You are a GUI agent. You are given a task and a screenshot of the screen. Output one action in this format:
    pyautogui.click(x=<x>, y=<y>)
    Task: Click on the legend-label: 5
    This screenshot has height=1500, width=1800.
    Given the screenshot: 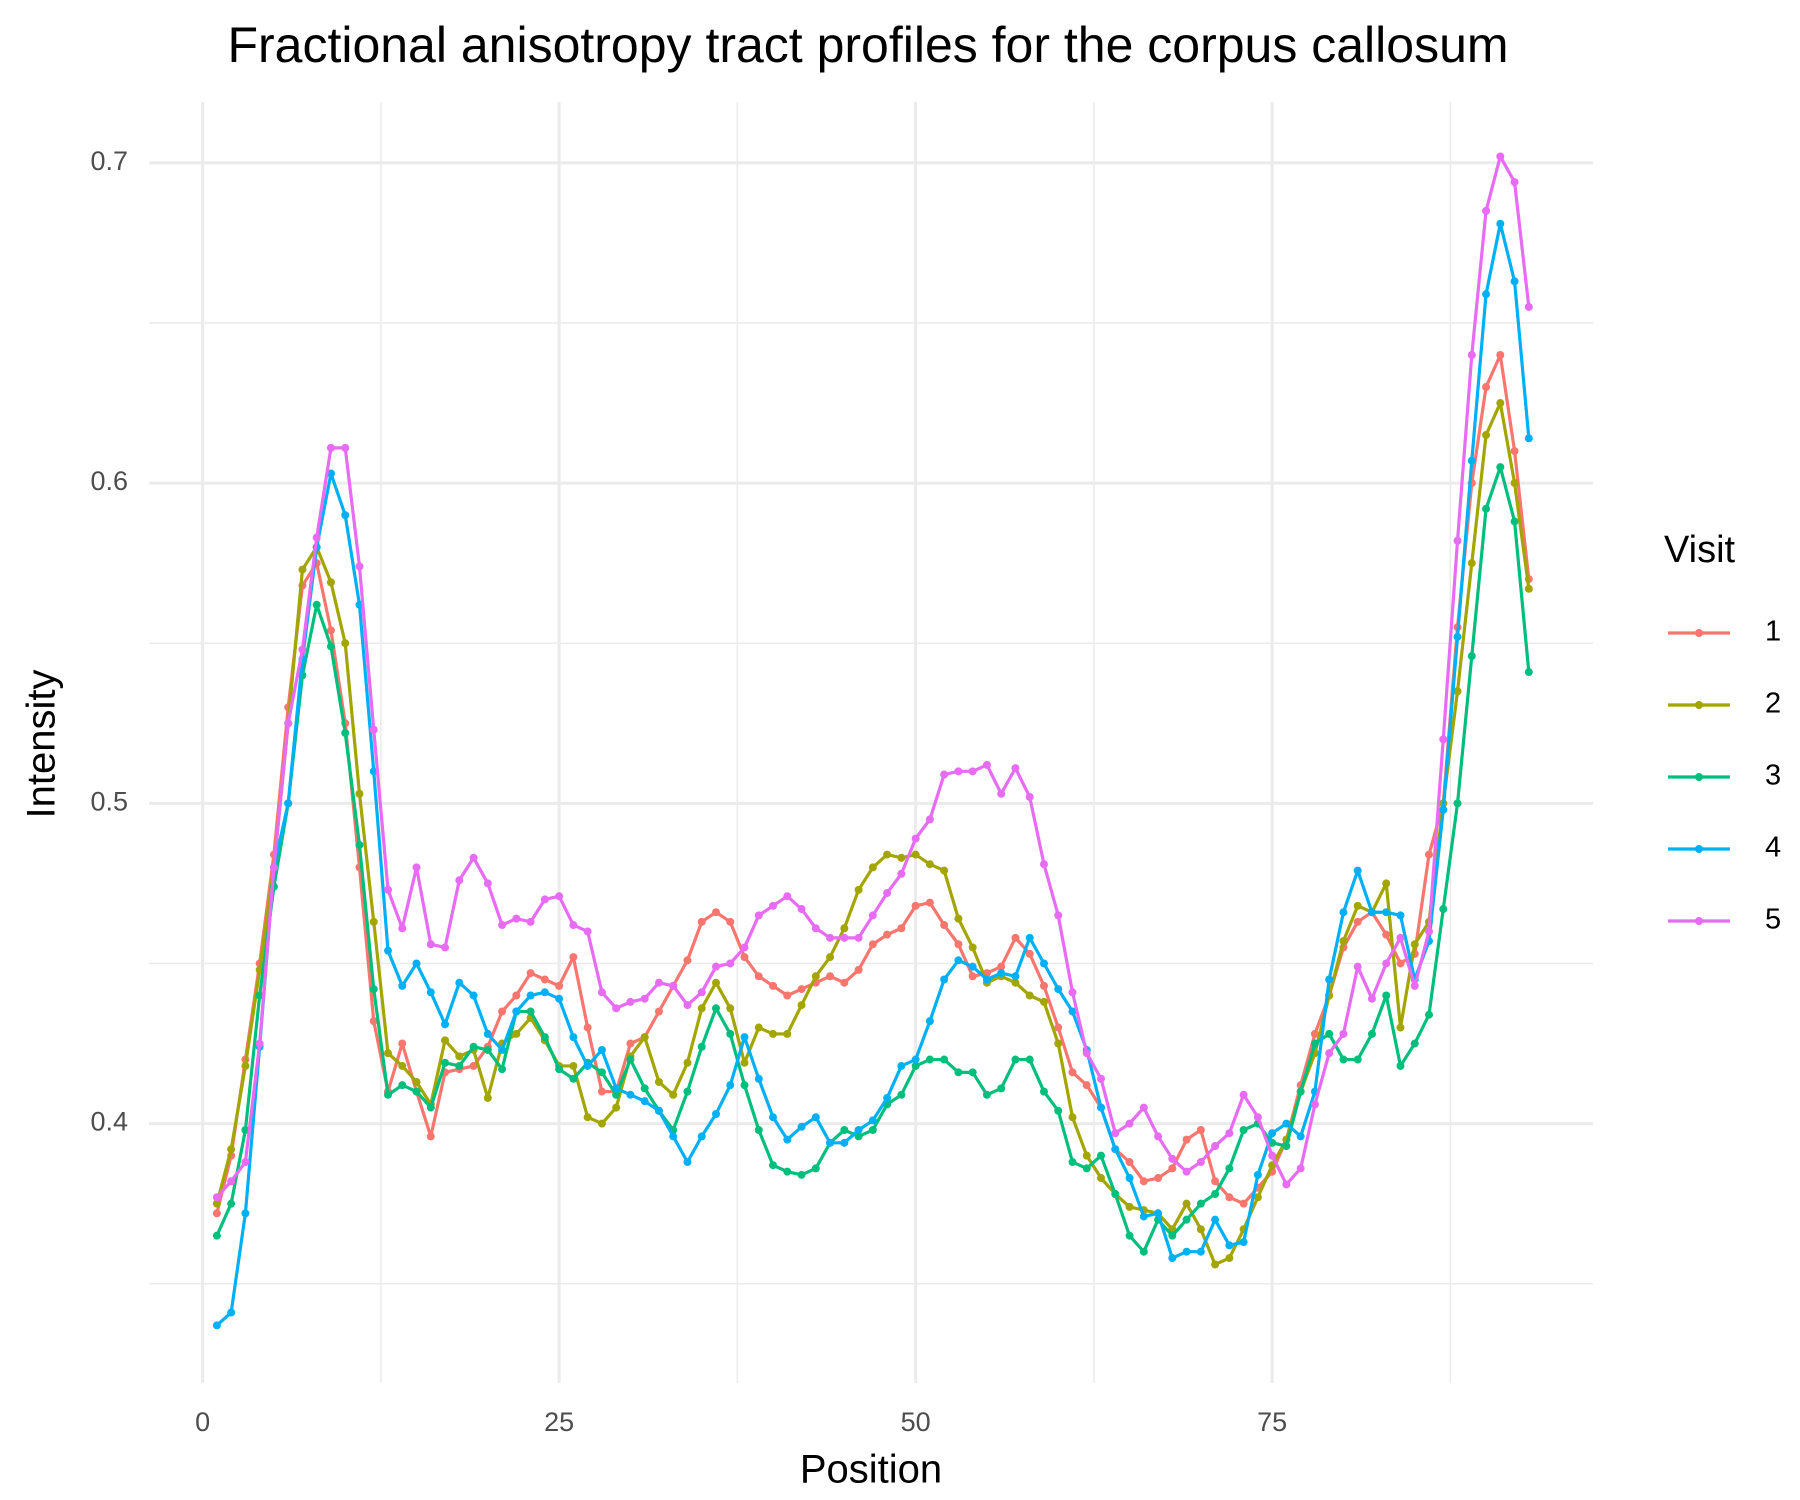 What is the action you would take?
    pyautogui.click(x=1773, y=920)
    